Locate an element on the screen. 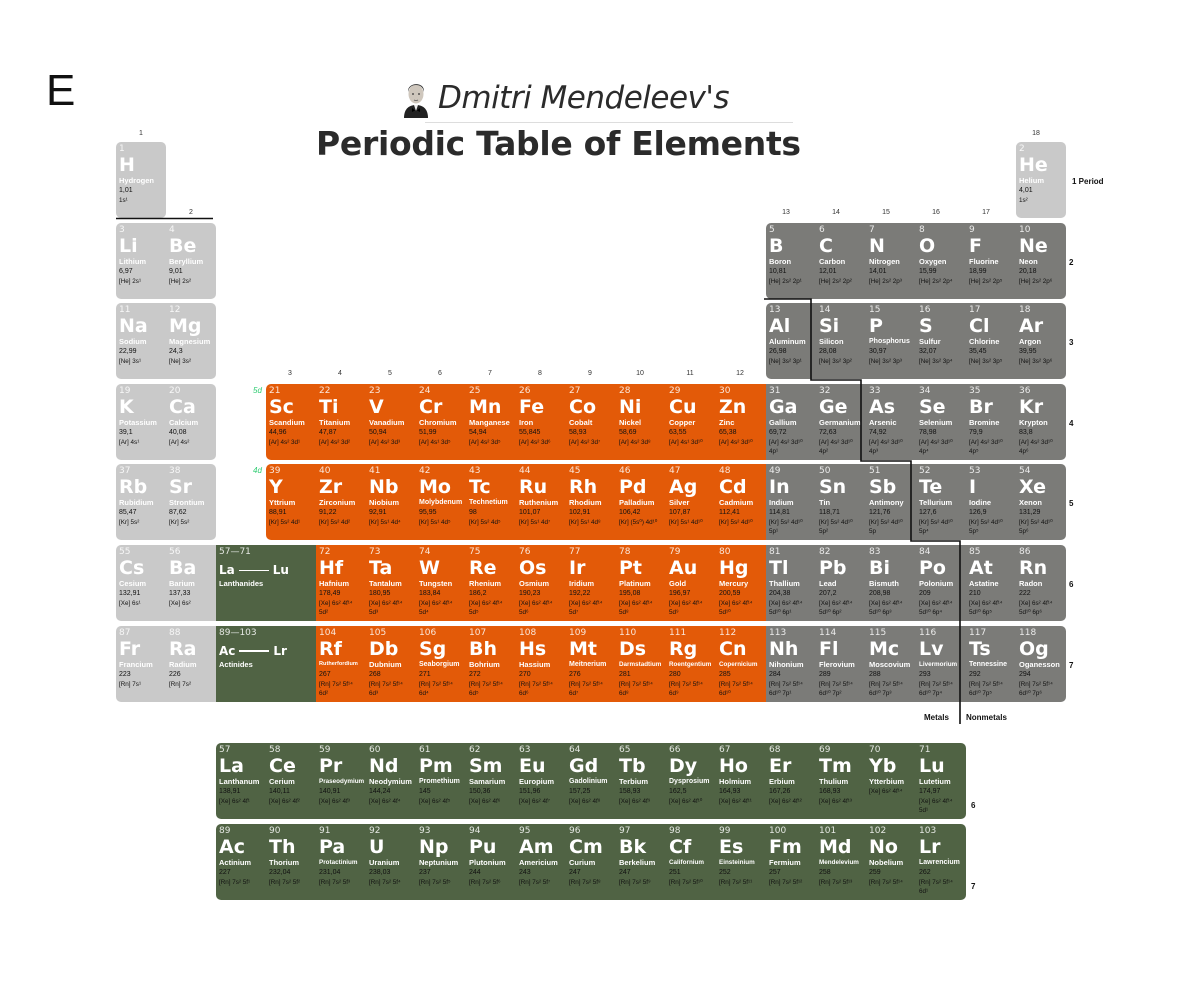  element-name: Osmium is located at coordinates (534, 583).